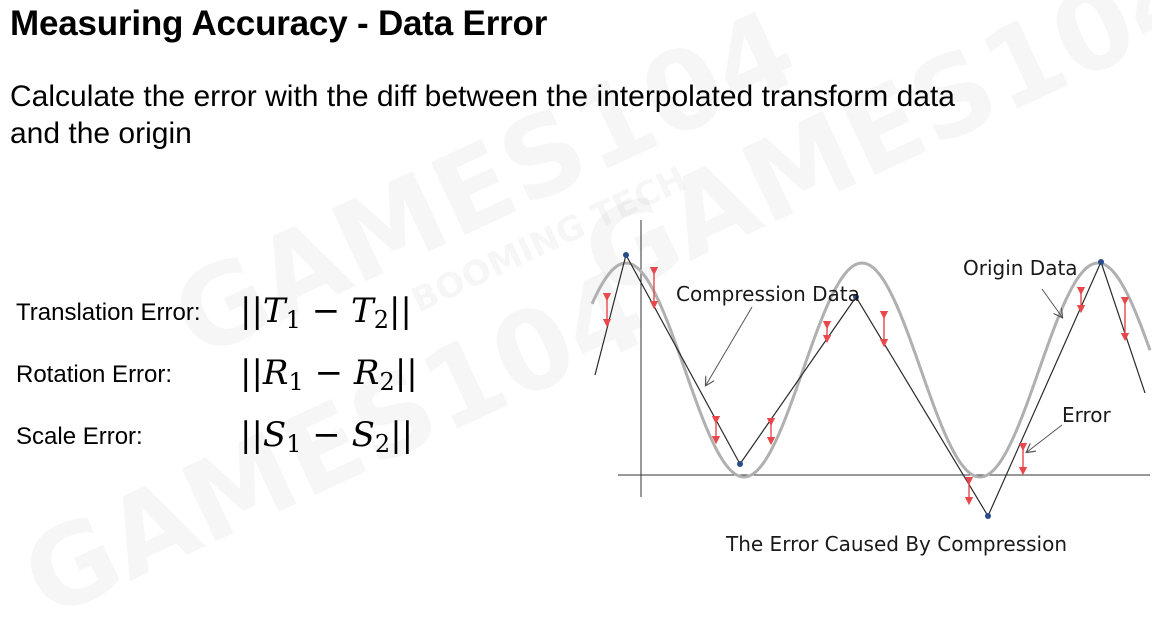 The height and width of the screenshot is (643, 1152). Describe the element at coordinates (768, 294) in the screenshot. I see `compression-data-label: Compression Data` at that location.